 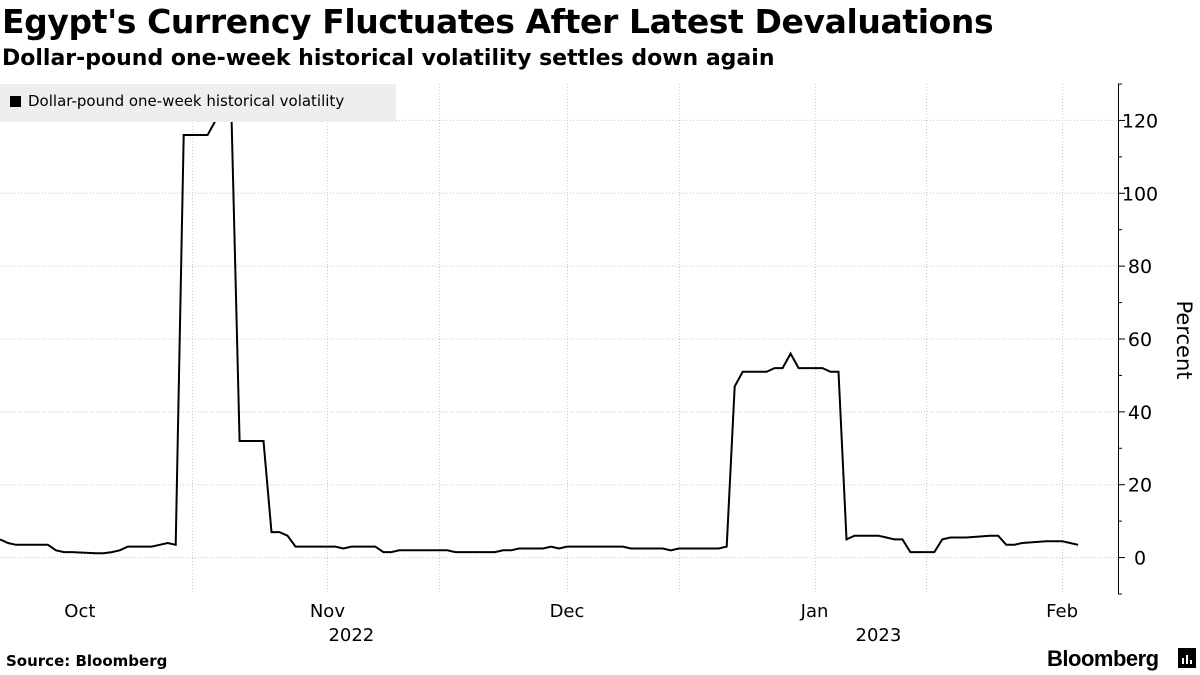 What do you see at coordinates (1140, 121) in the screenshot?
I see `y-tick-label: 120` at bounding box center [1140, 121].